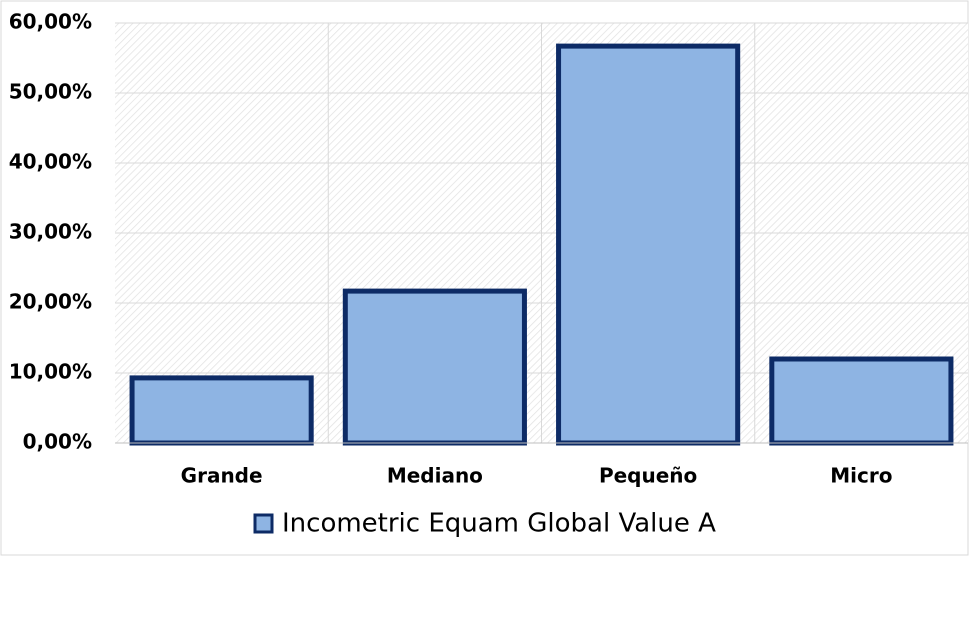  Describe the element at coordinates (50, 302) in the screenshot. I see `y-tick-label: 20,00%` at that location.